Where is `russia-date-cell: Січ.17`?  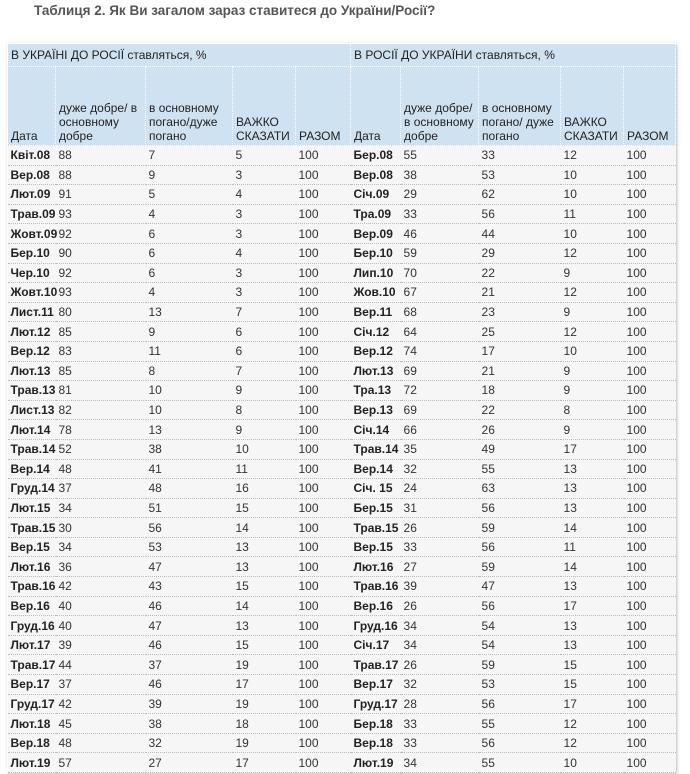
russia-date-cell: Січ.17 is located at coordinates (375, 645).